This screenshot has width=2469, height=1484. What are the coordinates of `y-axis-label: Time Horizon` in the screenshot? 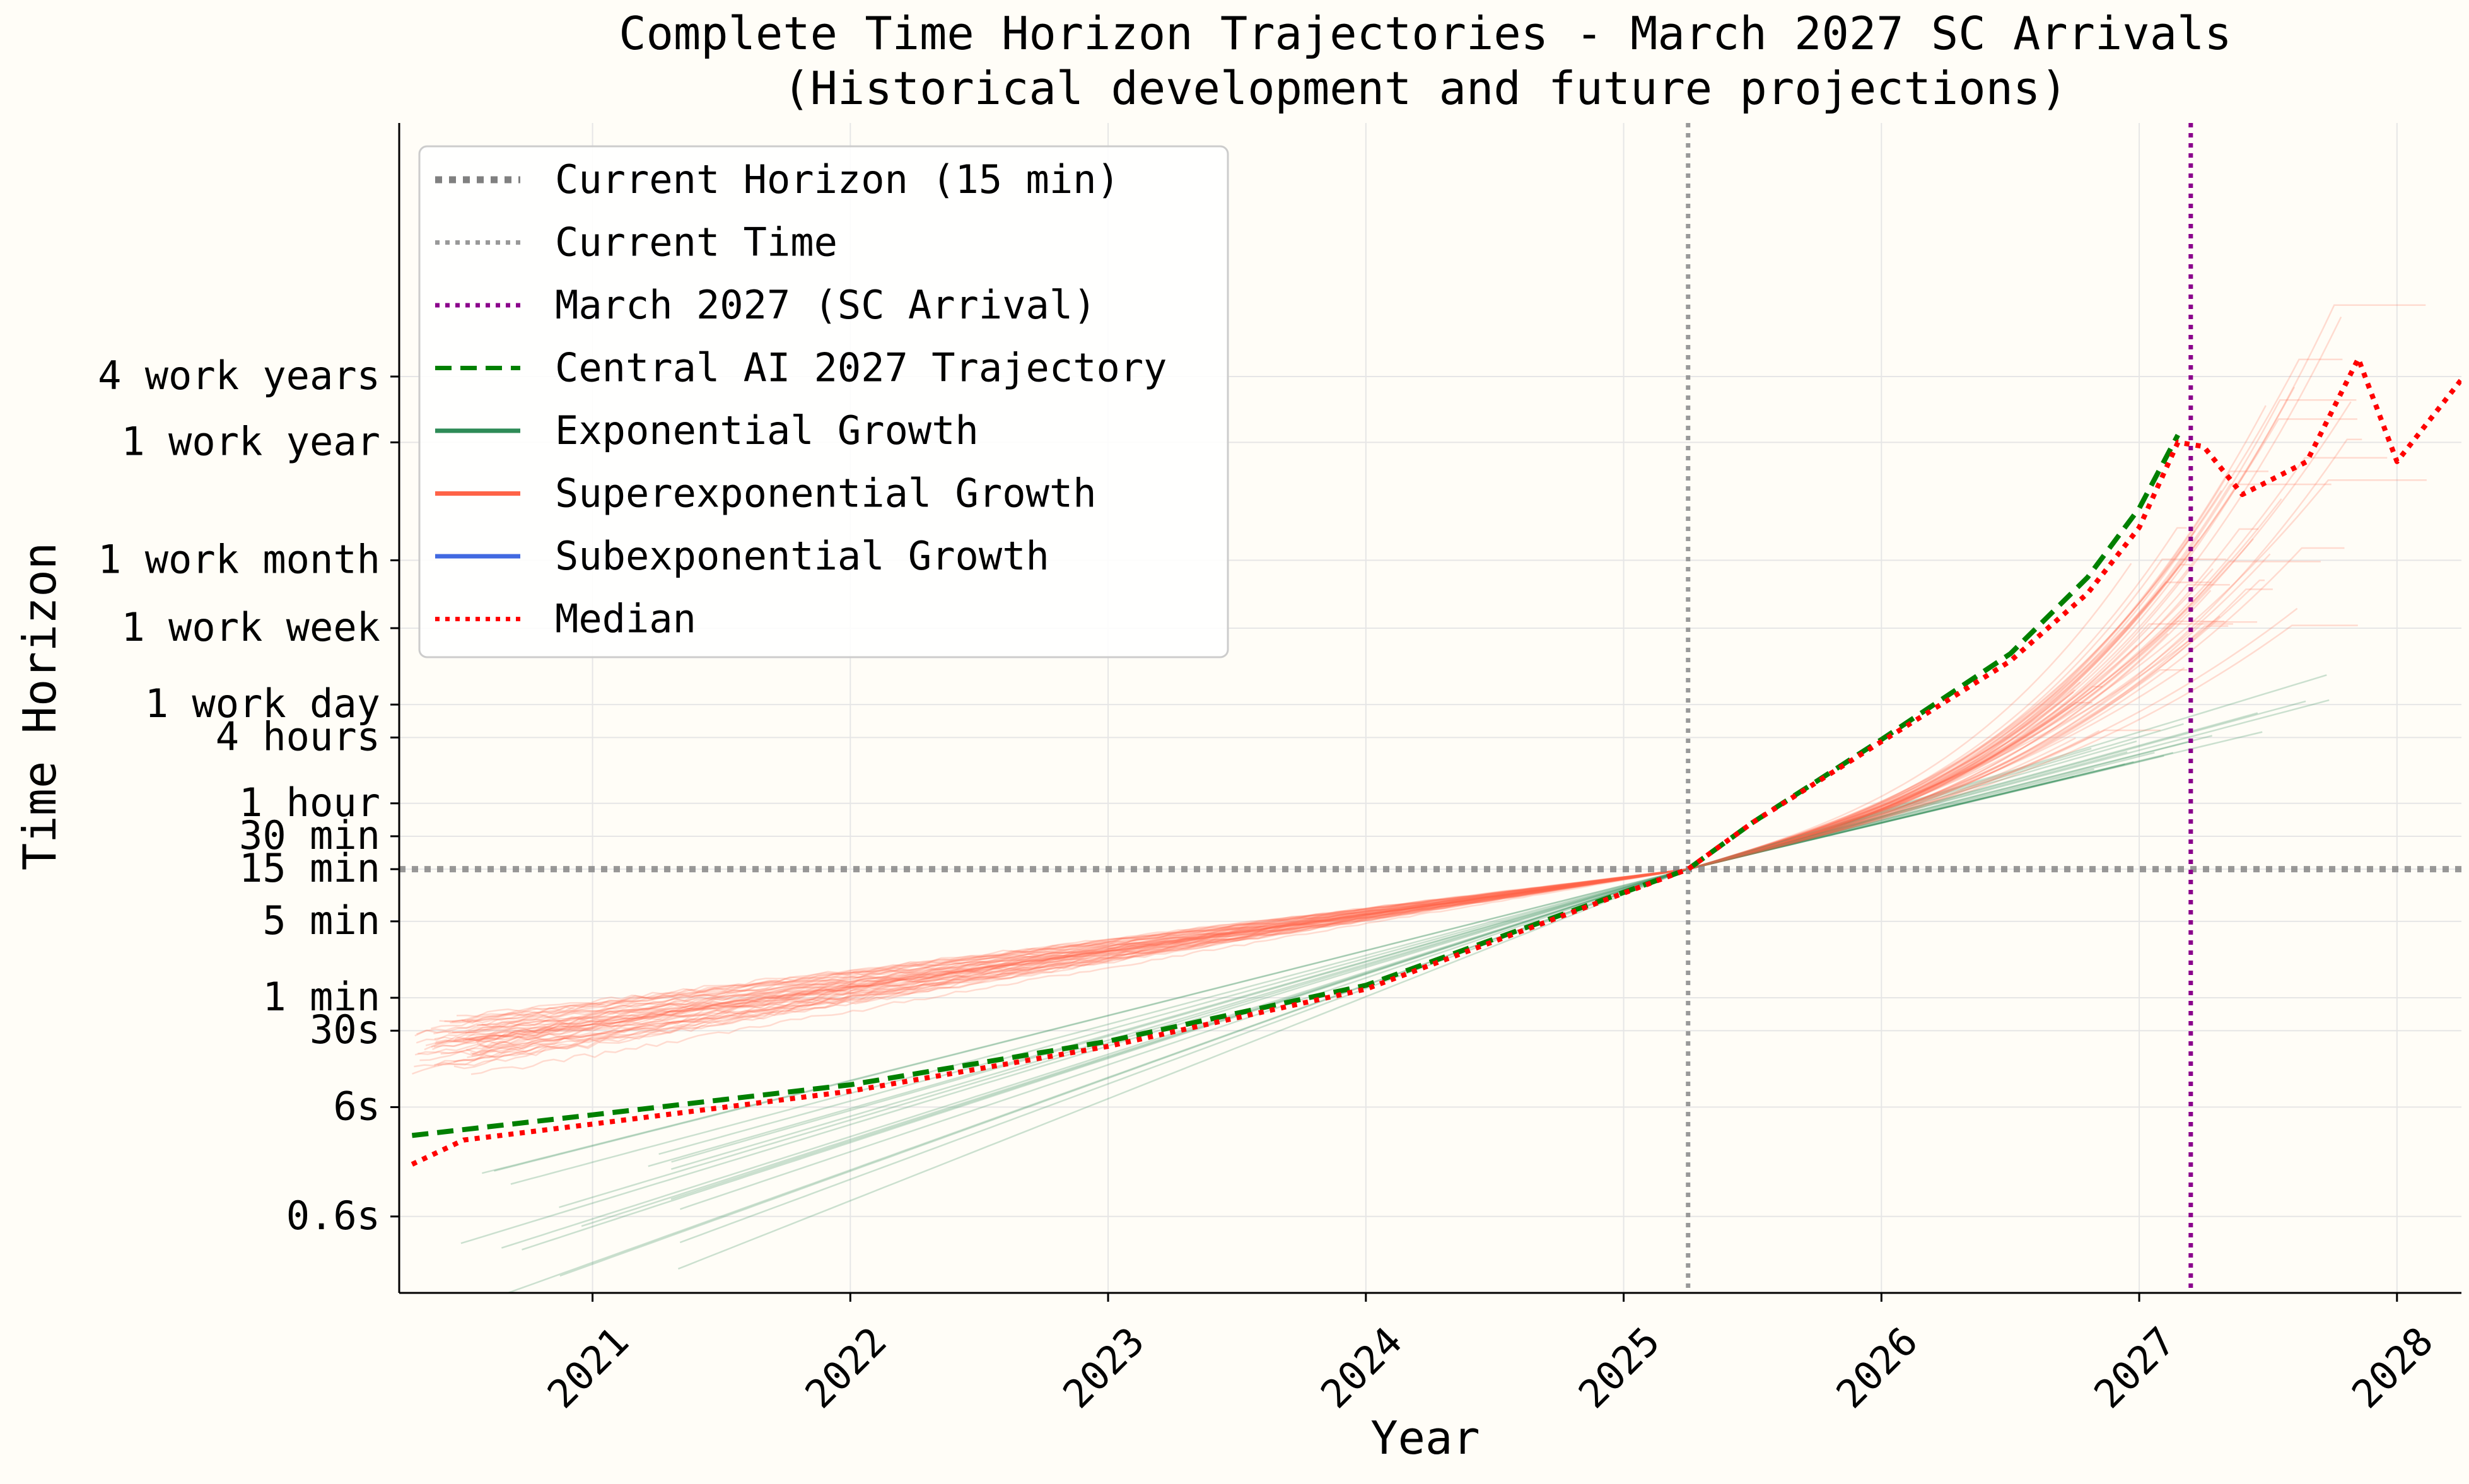 It's located at (39, 706).